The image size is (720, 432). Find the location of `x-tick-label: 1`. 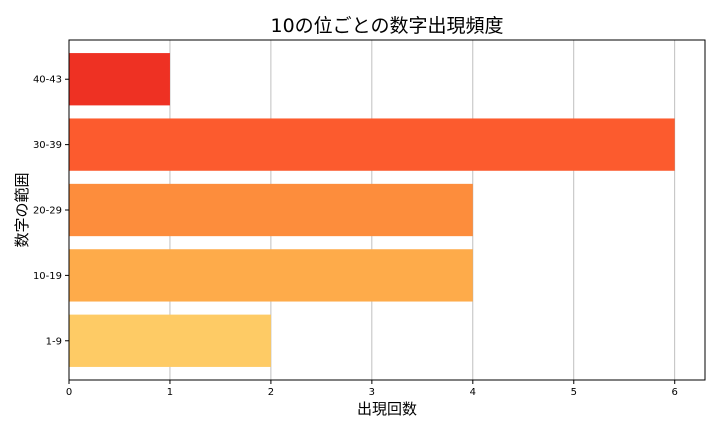

x-tick-label: 1 is located at coordinates (170, 392).